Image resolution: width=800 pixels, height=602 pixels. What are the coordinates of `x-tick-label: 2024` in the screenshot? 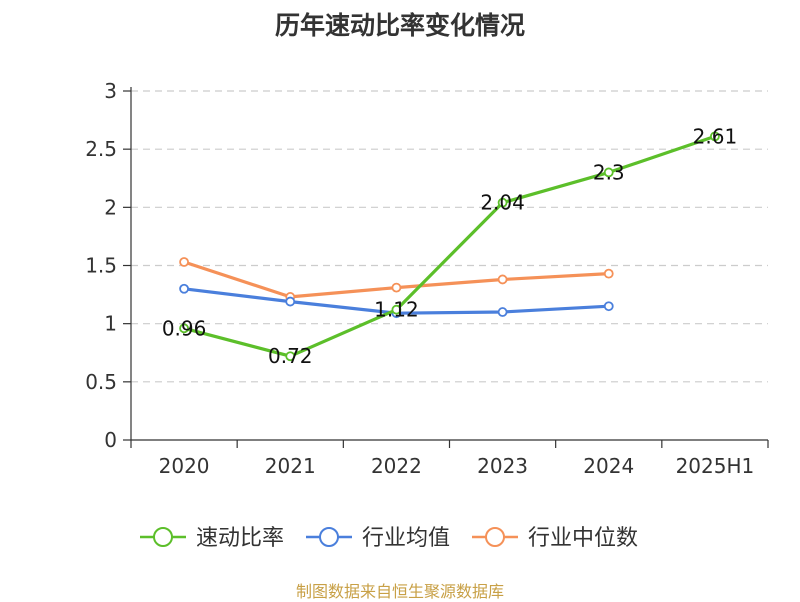 It's located at (608, 466).